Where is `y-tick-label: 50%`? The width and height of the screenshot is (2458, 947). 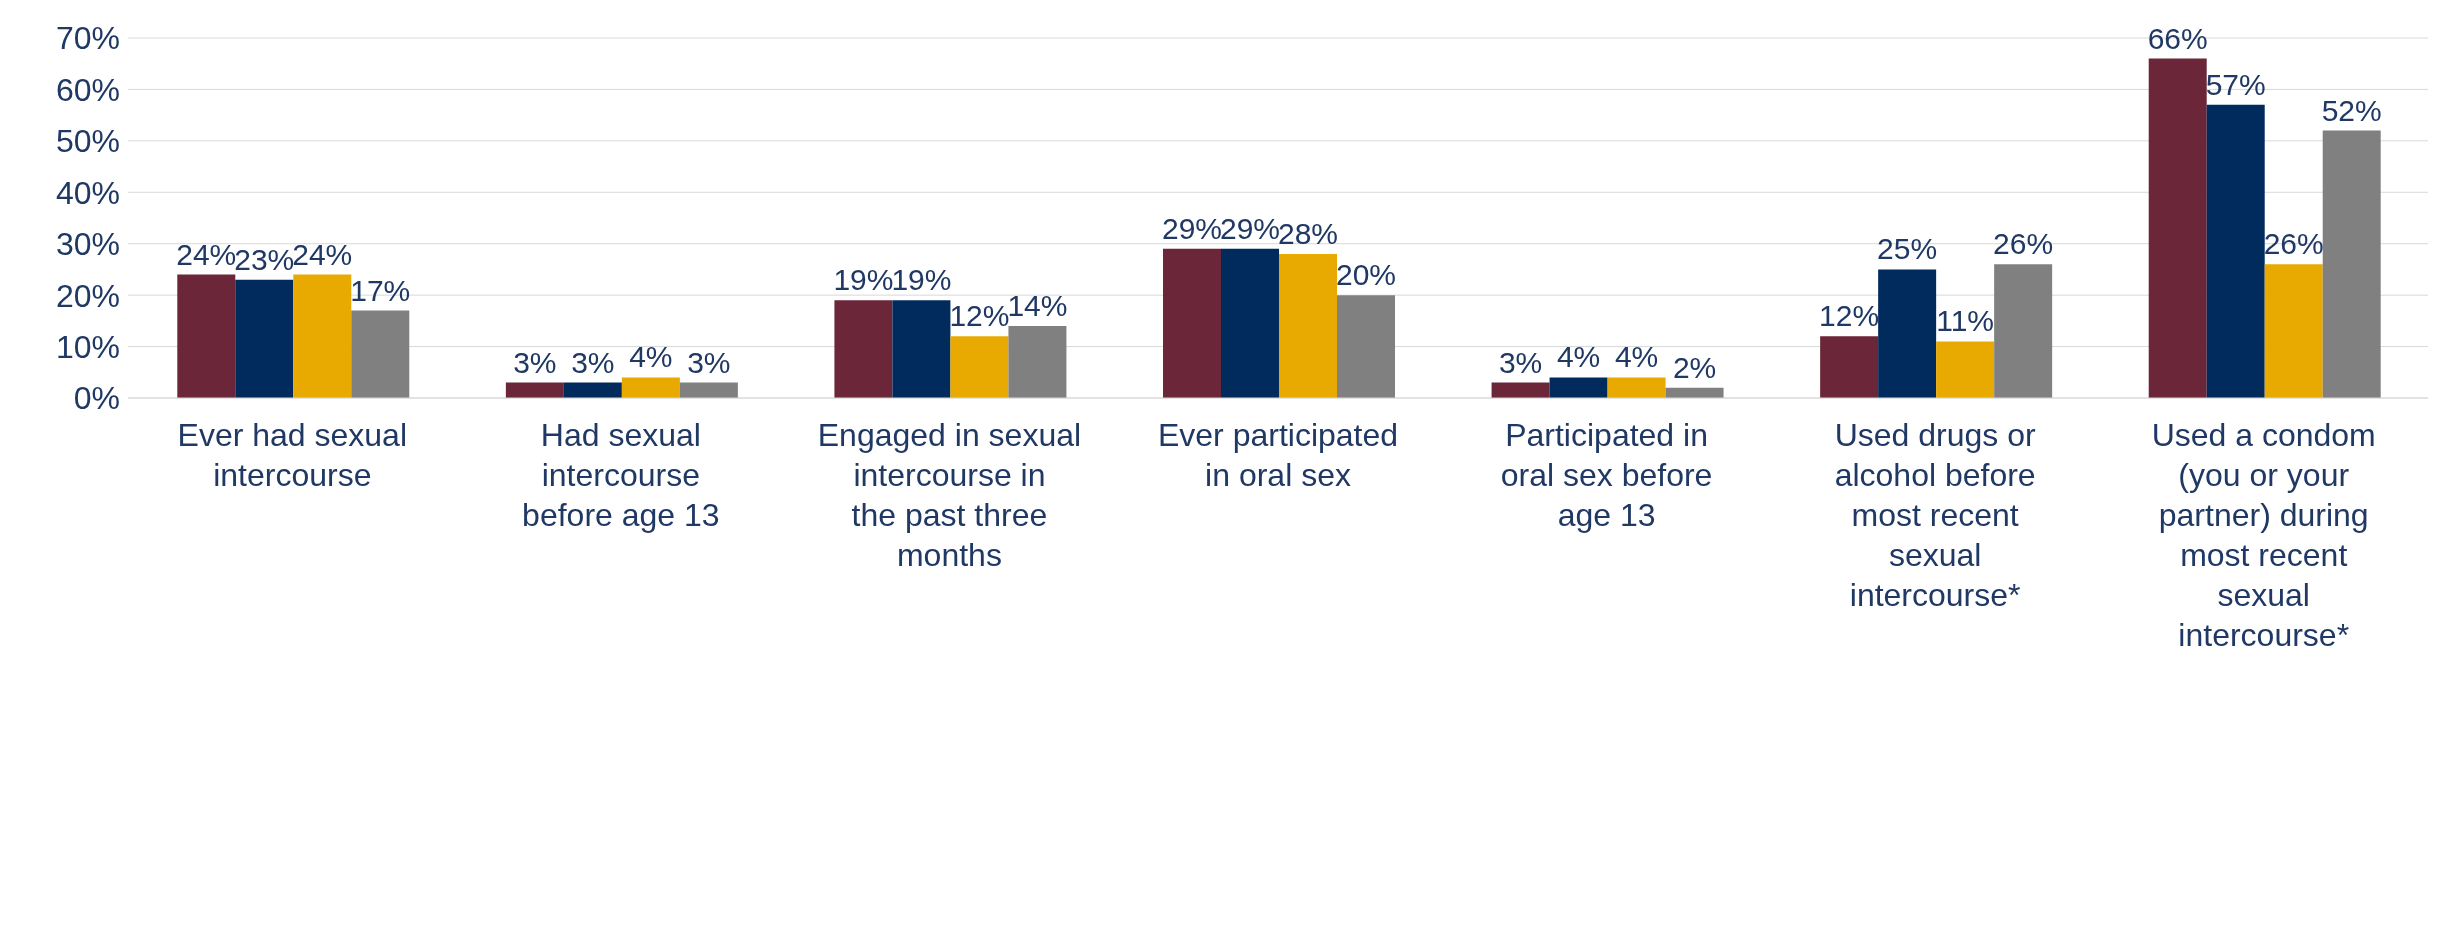 y-tick-label: 50% is located at coordinates (87, 141).